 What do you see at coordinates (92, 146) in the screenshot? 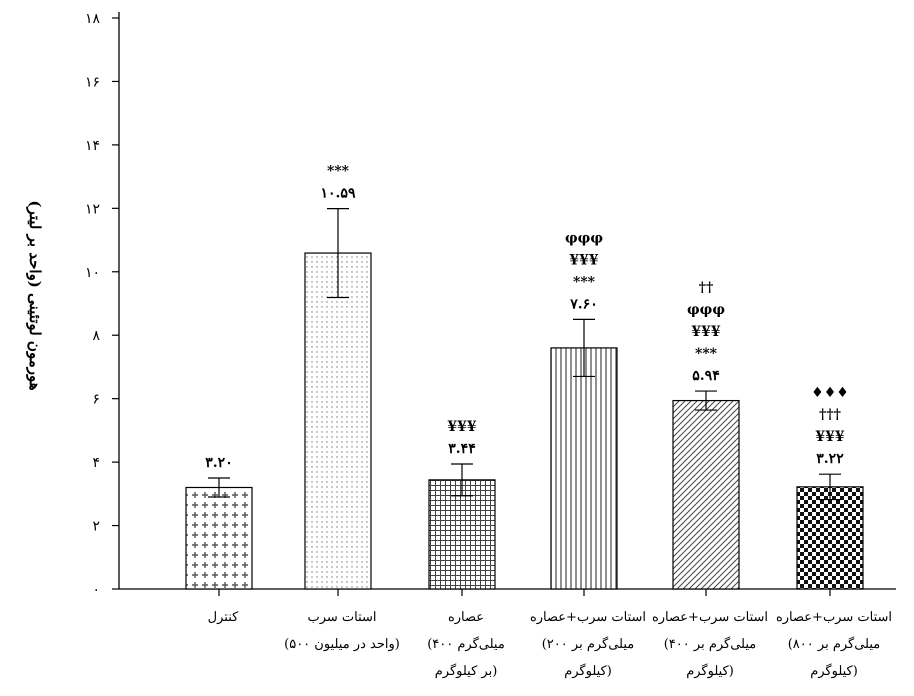
I see `y-tick-label: ۱۴` at bounding box center [92, 146].